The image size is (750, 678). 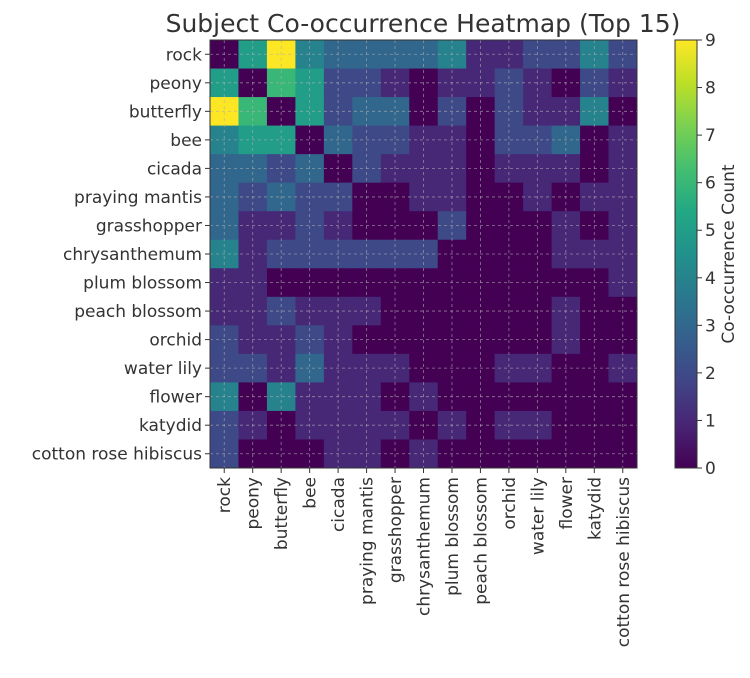 I want to click on colorbar-tick-label: 2, so click(x=710, y=374).